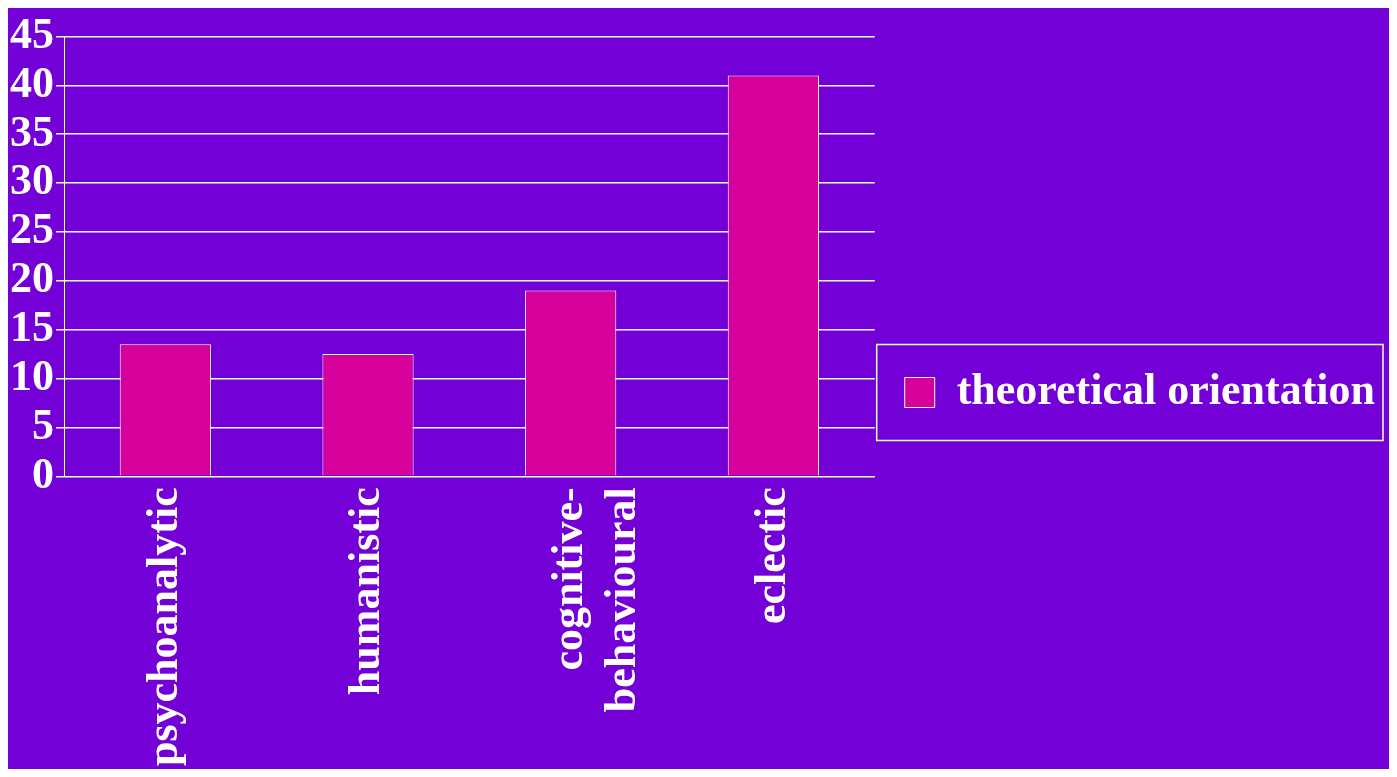  I want to click on y-tick-label: 35, so click(32, 131).